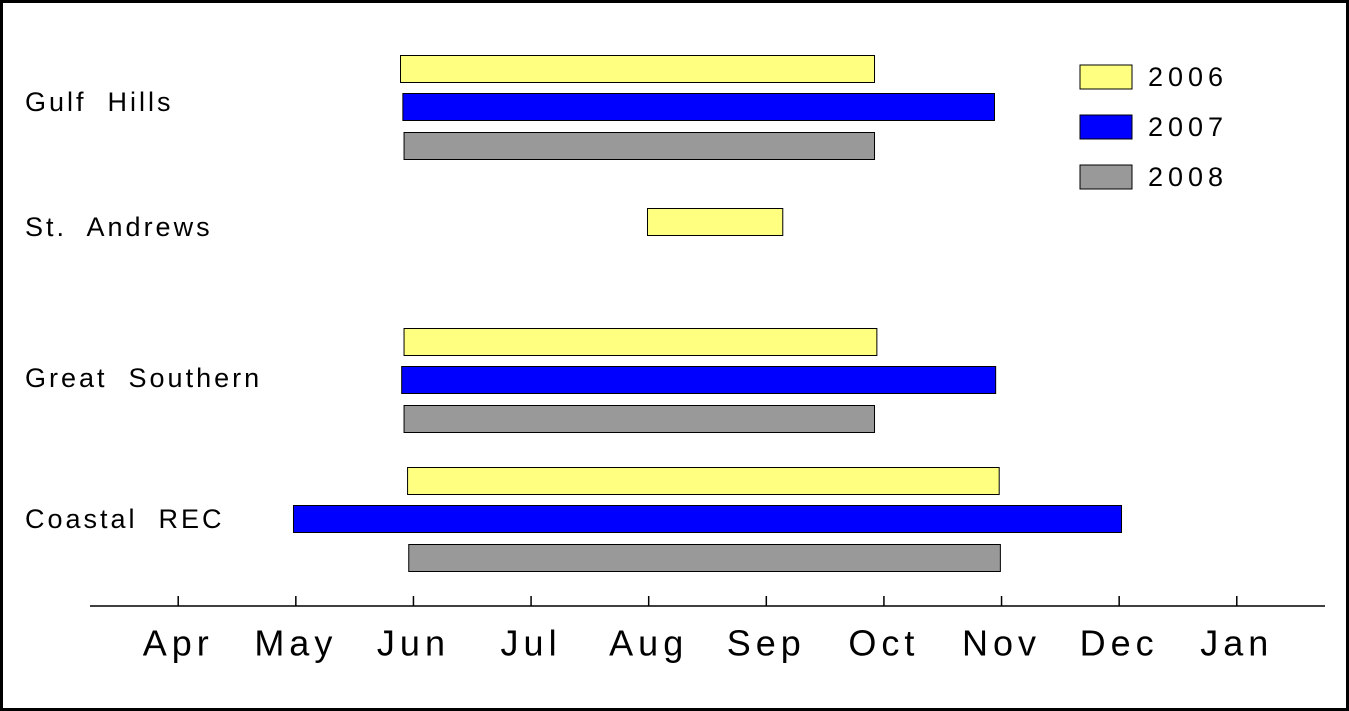 The image size is (1349, 711). Describe the element at coordinates (125, 519) in the screenshot. I see `category-label: Coastal REC` at that location.